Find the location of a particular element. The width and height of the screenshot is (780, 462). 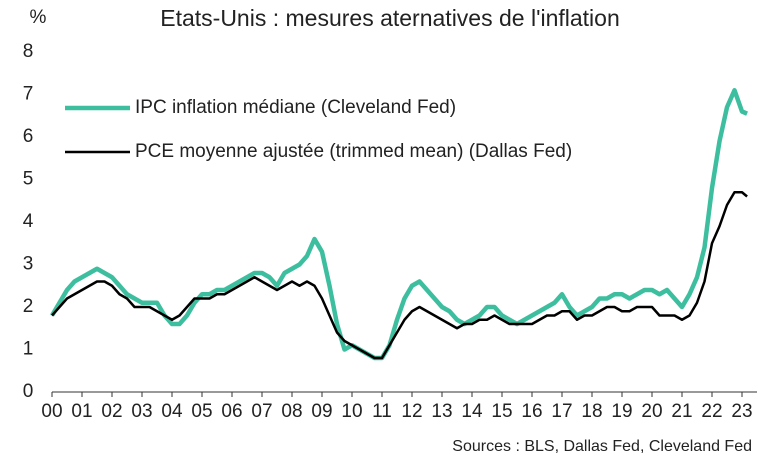

x-tick-label: 17 is located at coordinates (561, 411).